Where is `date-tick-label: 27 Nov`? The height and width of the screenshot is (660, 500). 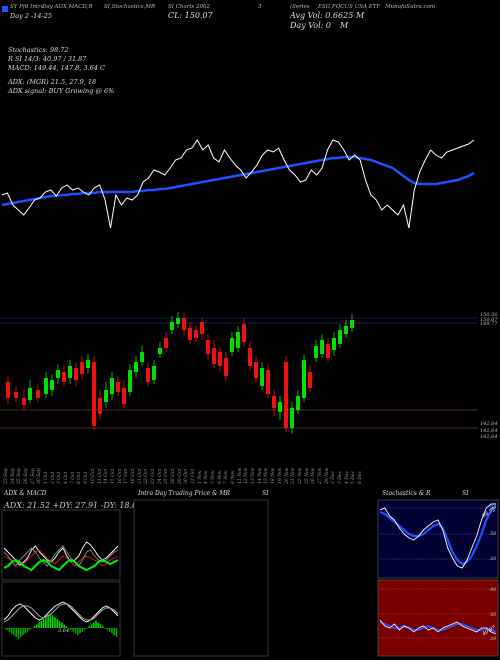 date-tick-label: 27 Nov is located at coordinates (320, 475).